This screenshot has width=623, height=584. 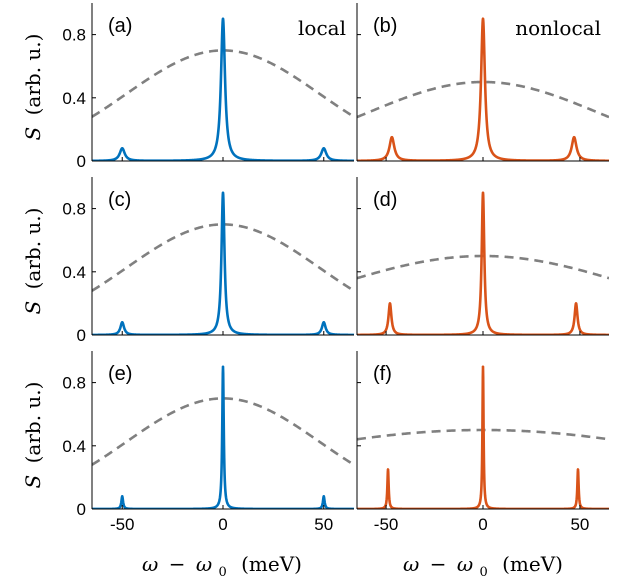 What do you see at coordinates (385, 200) in the screenshot?
I see `panel-label: (d)` at bounding box center [385, 200].